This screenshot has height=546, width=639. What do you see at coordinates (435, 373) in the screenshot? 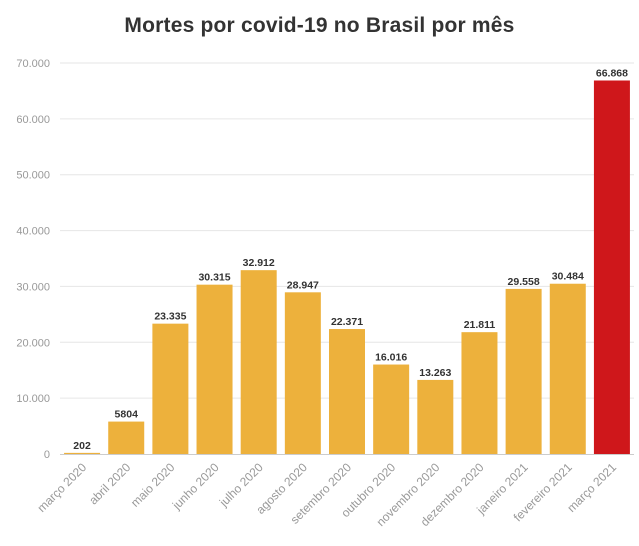
I see `data-label: 13.263` at bounding box center [435, 373].